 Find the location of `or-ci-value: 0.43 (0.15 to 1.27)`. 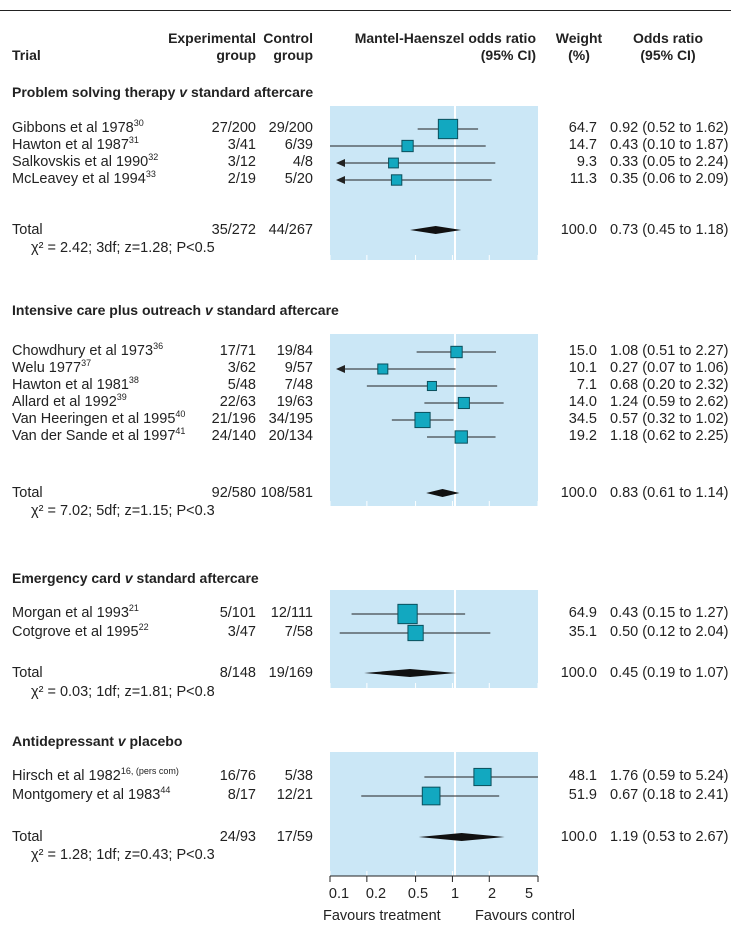

or-ci-value: 0.43 (0.15 to 1.27) is located at coordinates (669, 613).